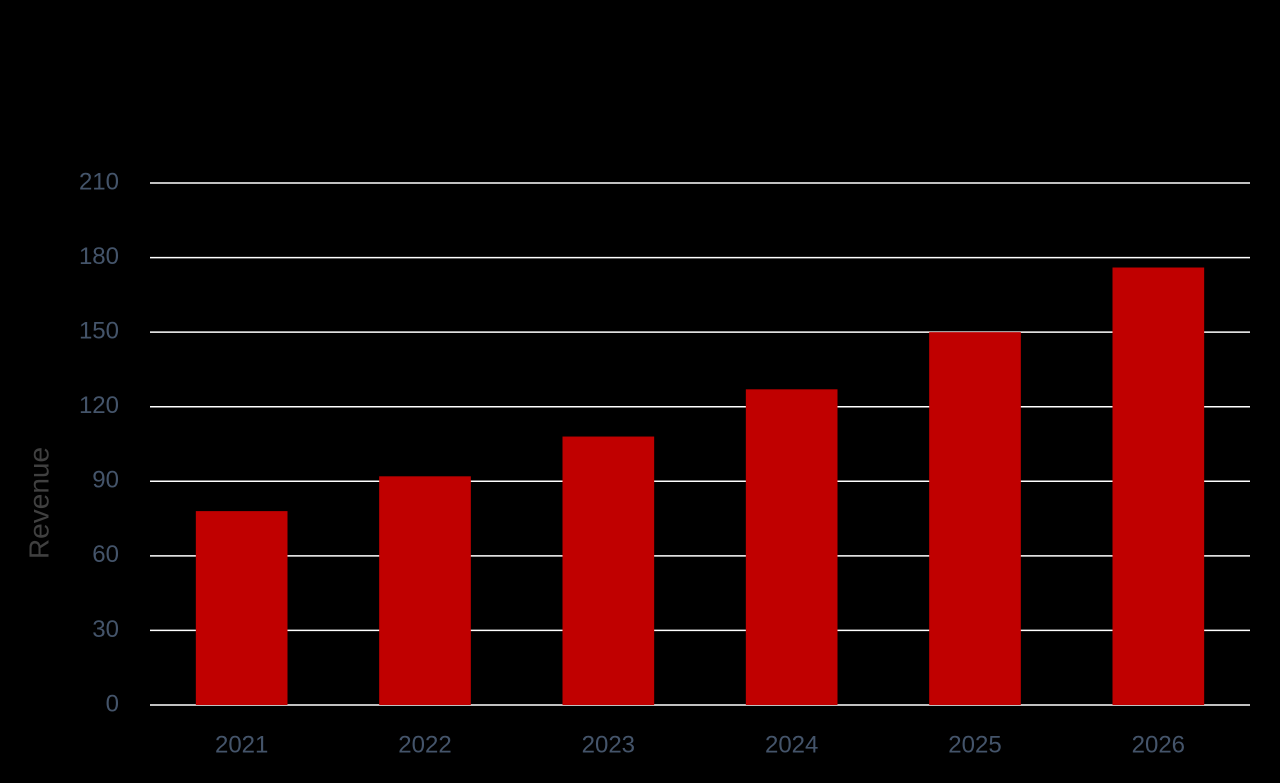  I want to click on y-tick-label: 210, so click(99, 181).